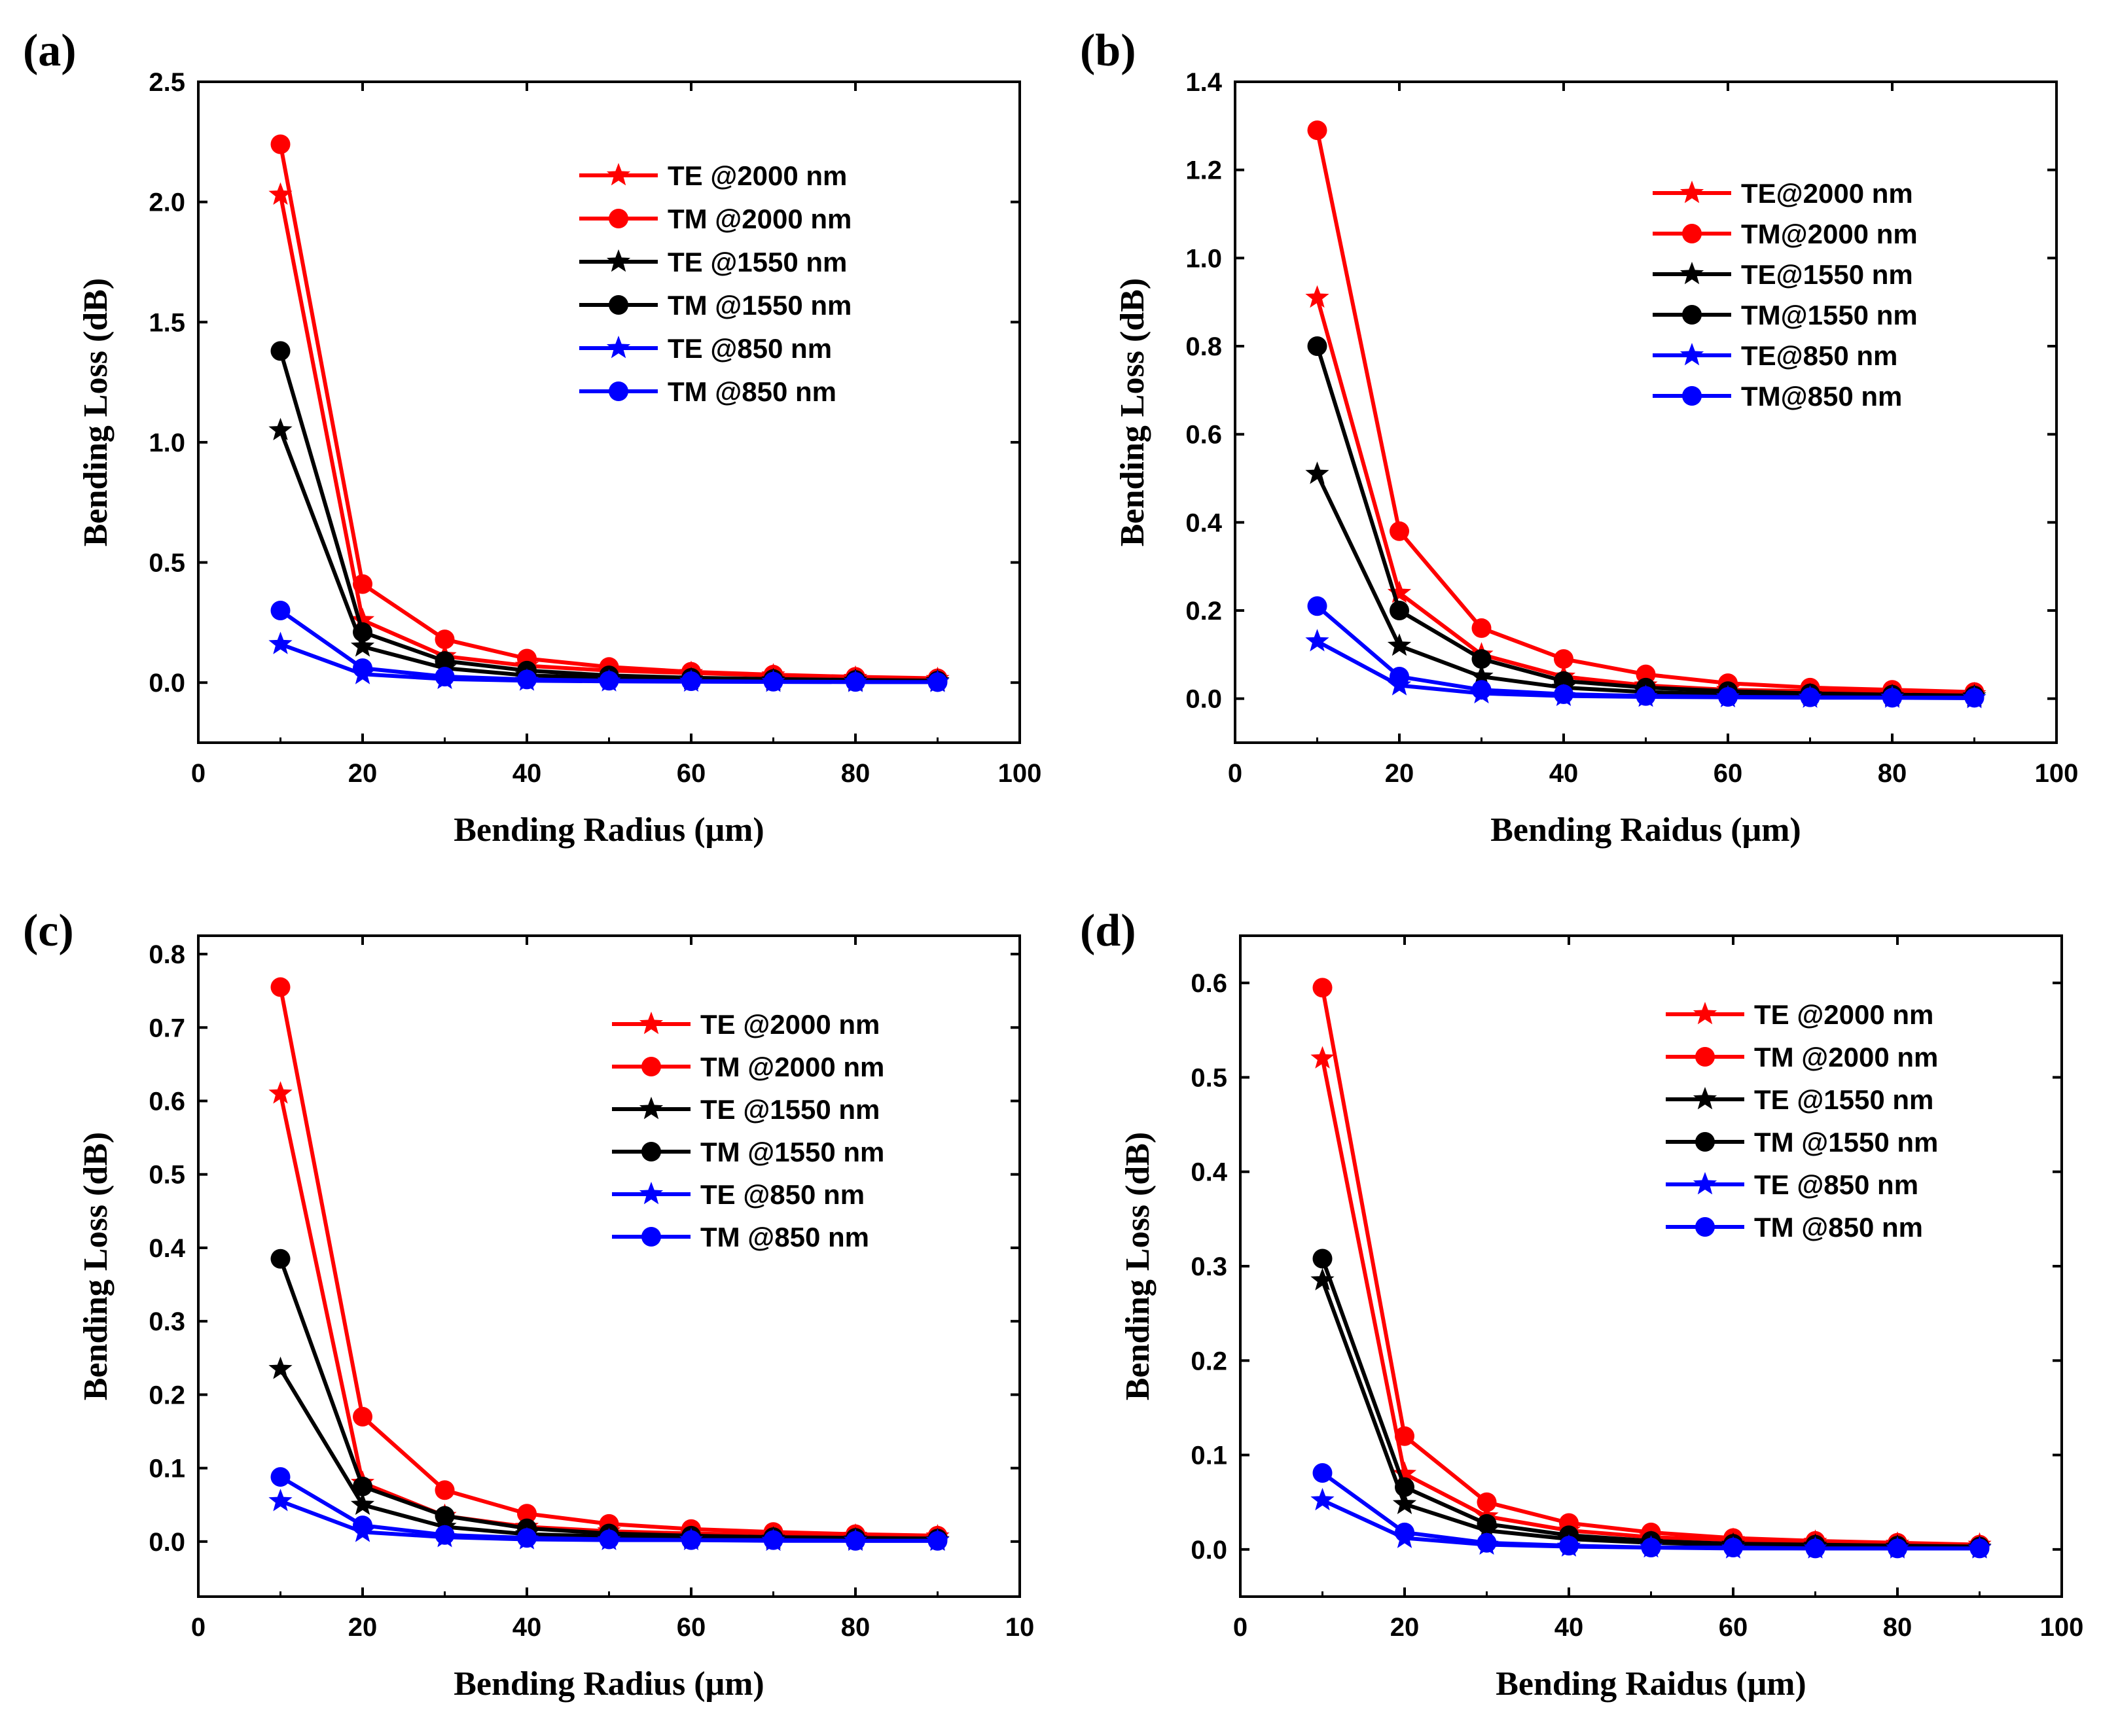 The width and height of the screenshot is (2101, 1736). I want to click on legend-entry: TM@850 nm, so click(1778, 396).